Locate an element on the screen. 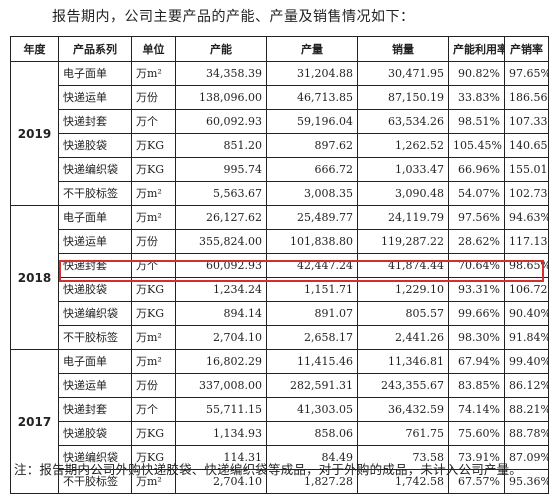  output-cell: 42,447.24 is located at coordinates (312, 265).